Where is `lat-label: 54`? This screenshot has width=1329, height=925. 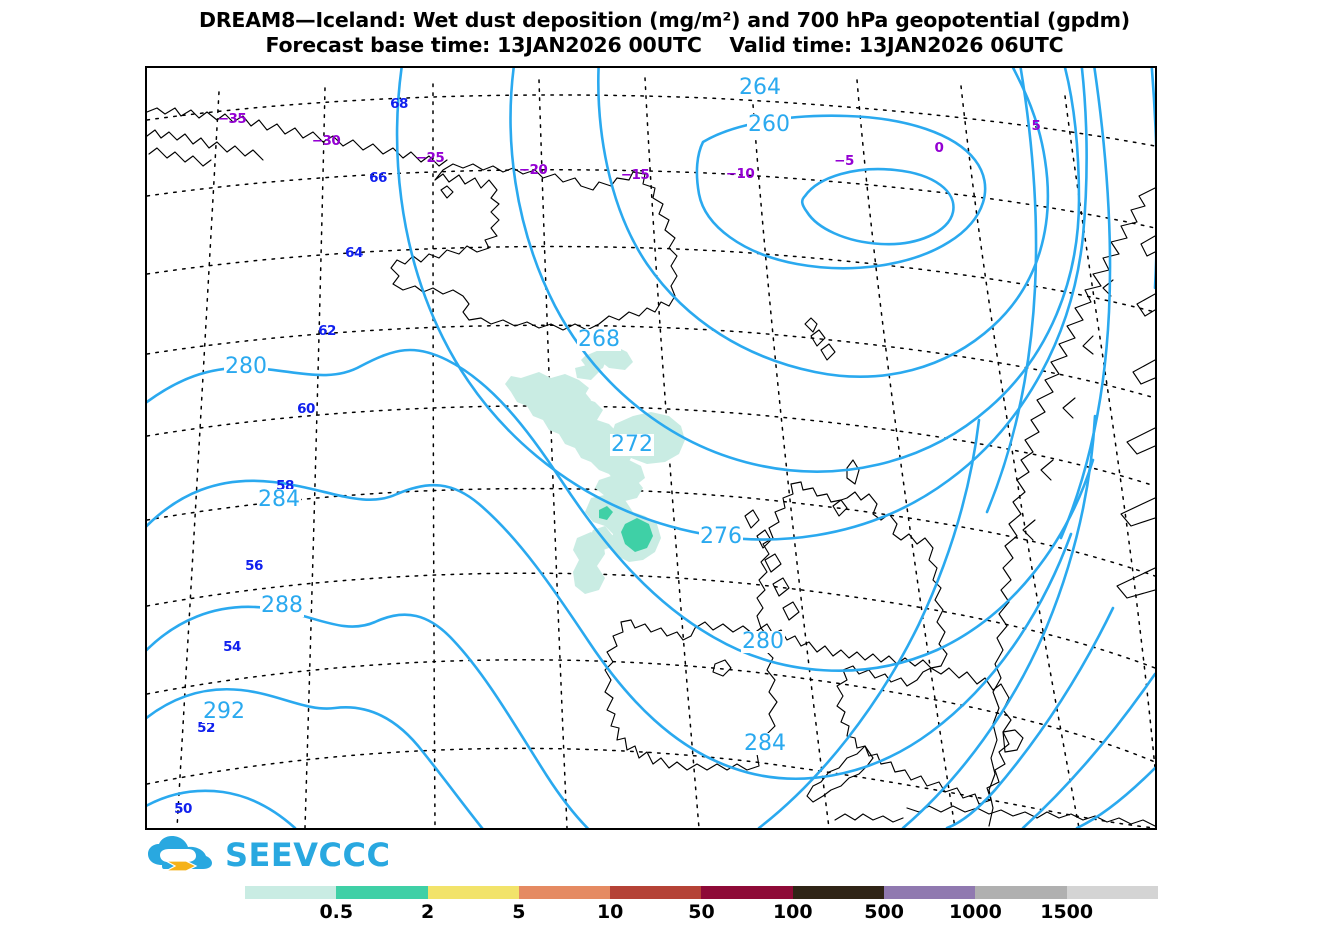 lat-label: 54 is located at coordinates (232, 647).